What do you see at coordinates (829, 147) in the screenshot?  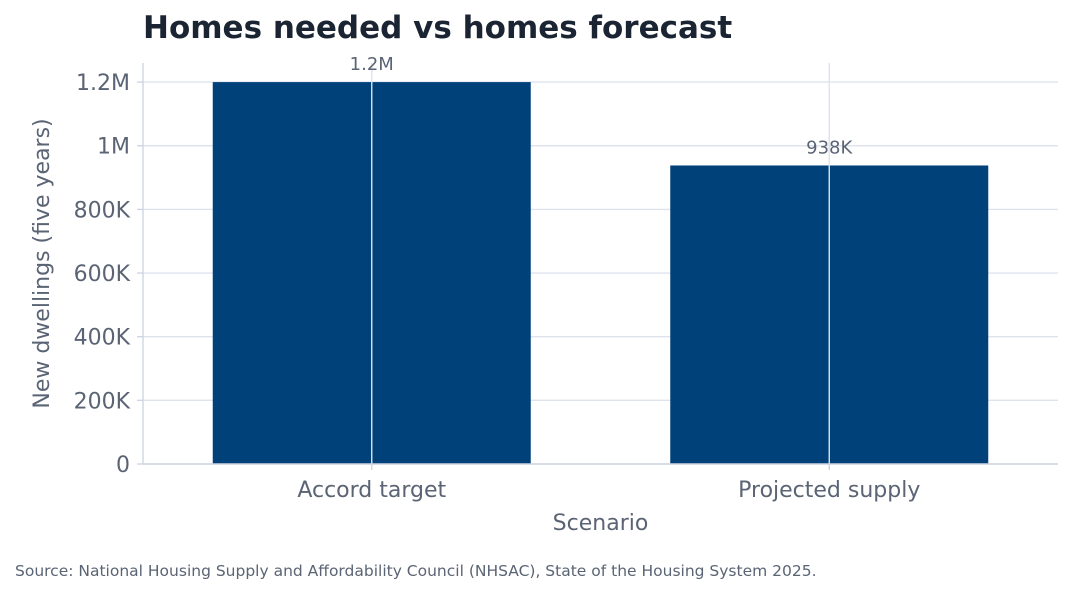 I see `data-label: 938K` at bounding box center [829, 147].